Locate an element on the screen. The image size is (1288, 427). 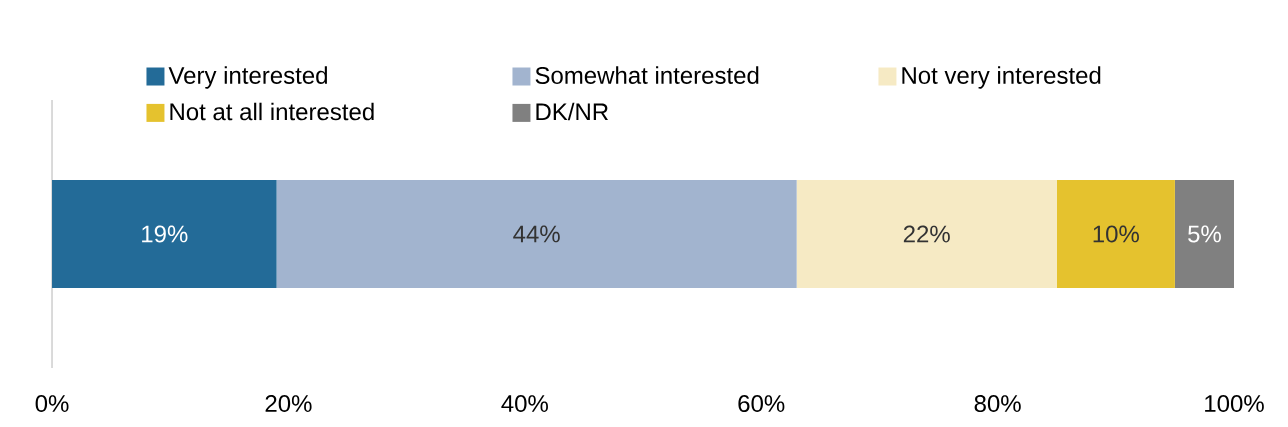
x-tick-label: 80% is located at coordinates (997, 404).